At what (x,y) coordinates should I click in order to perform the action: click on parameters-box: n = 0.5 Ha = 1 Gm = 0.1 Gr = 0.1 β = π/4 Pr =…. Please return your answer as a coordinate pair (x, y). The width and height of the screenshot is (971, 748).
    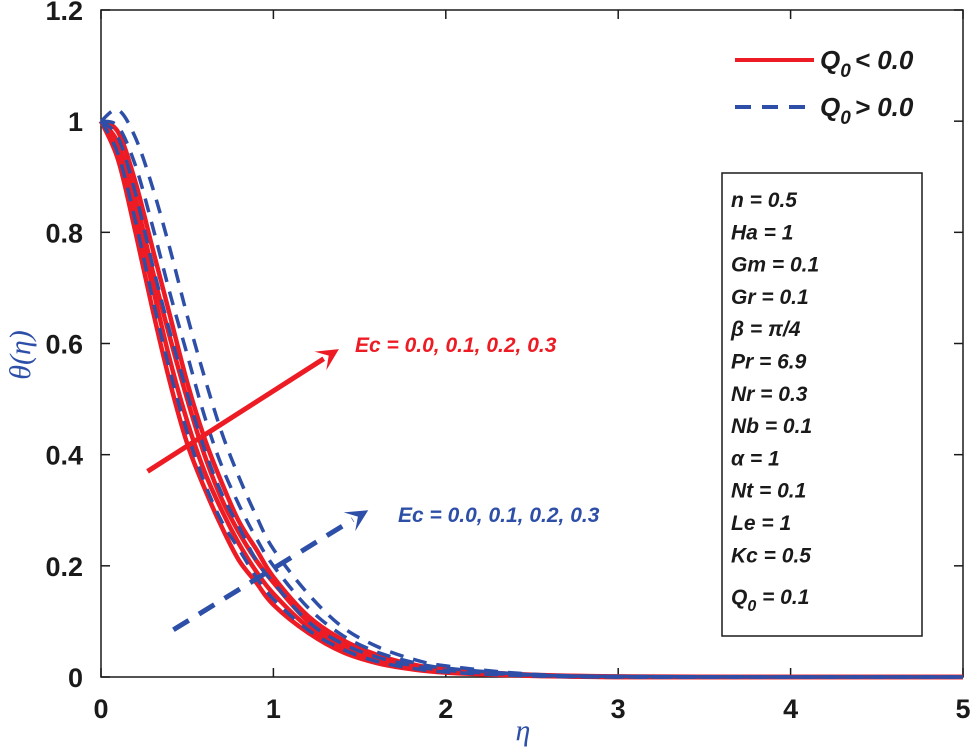
    Looking at the image, I should click on (822, 404).